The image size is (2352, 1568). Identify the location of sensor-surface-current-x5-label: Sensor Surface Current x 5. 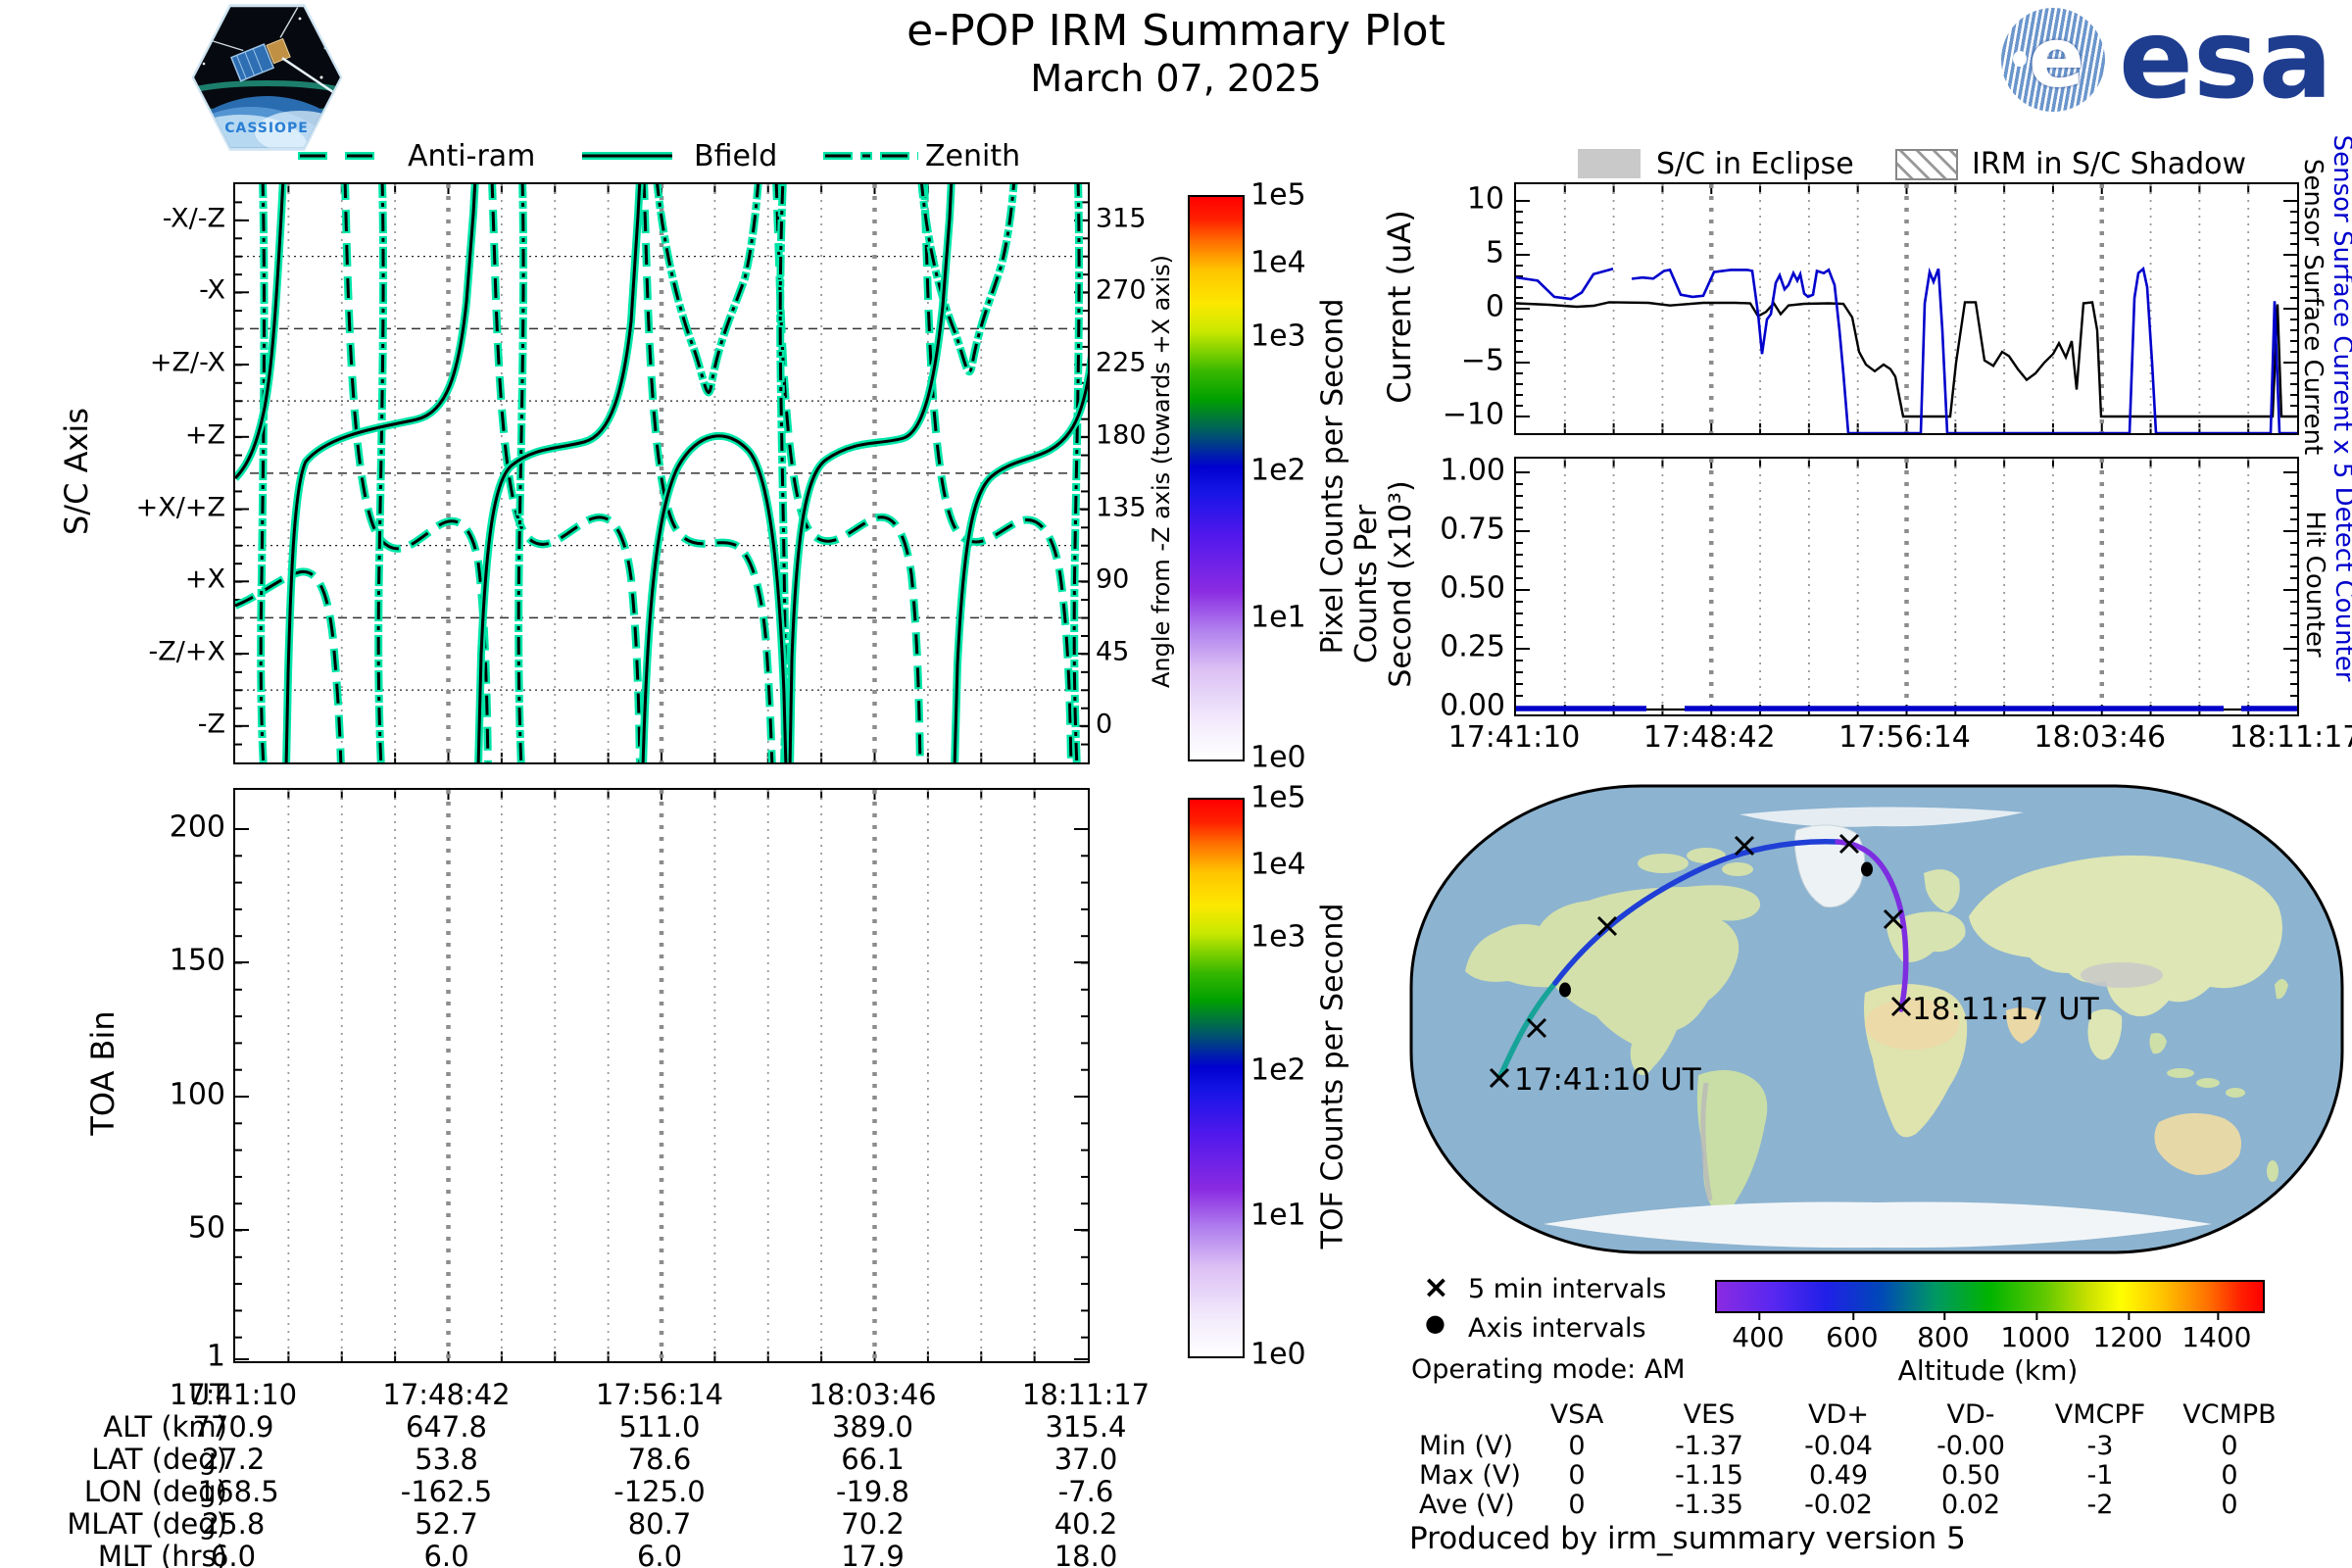
(2340, 306).